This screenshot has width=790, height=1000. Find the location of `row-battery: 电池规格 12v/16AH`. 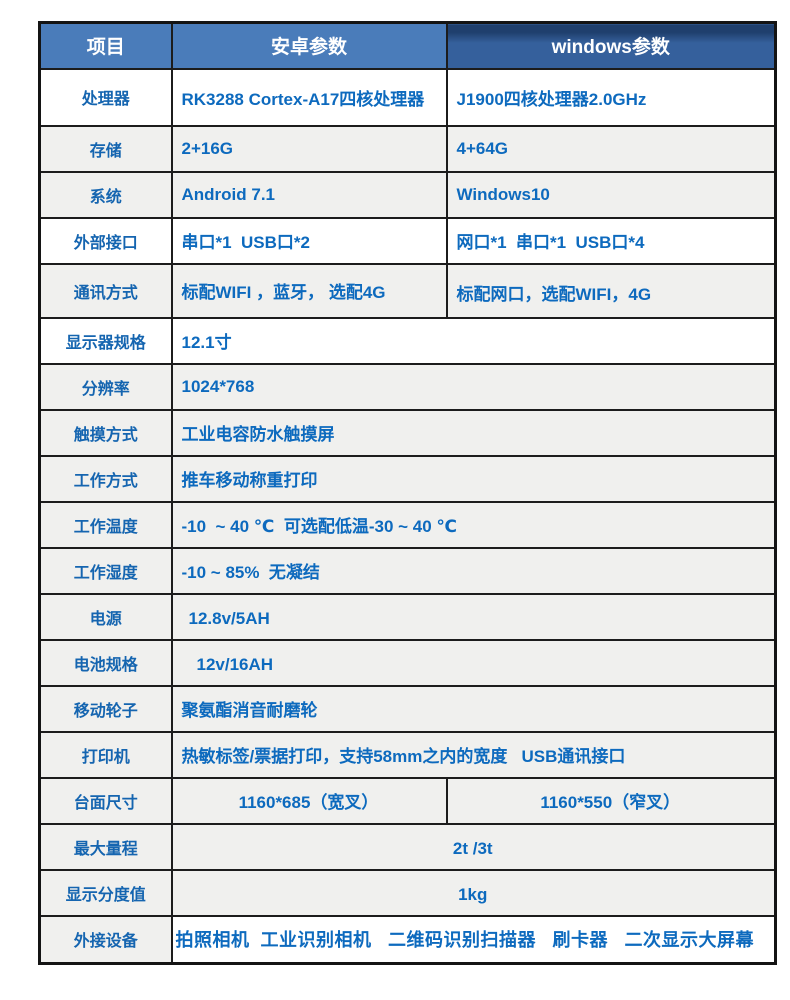

row-battery: 电池规格 12v/16AH is located at coordinates (407, 662).